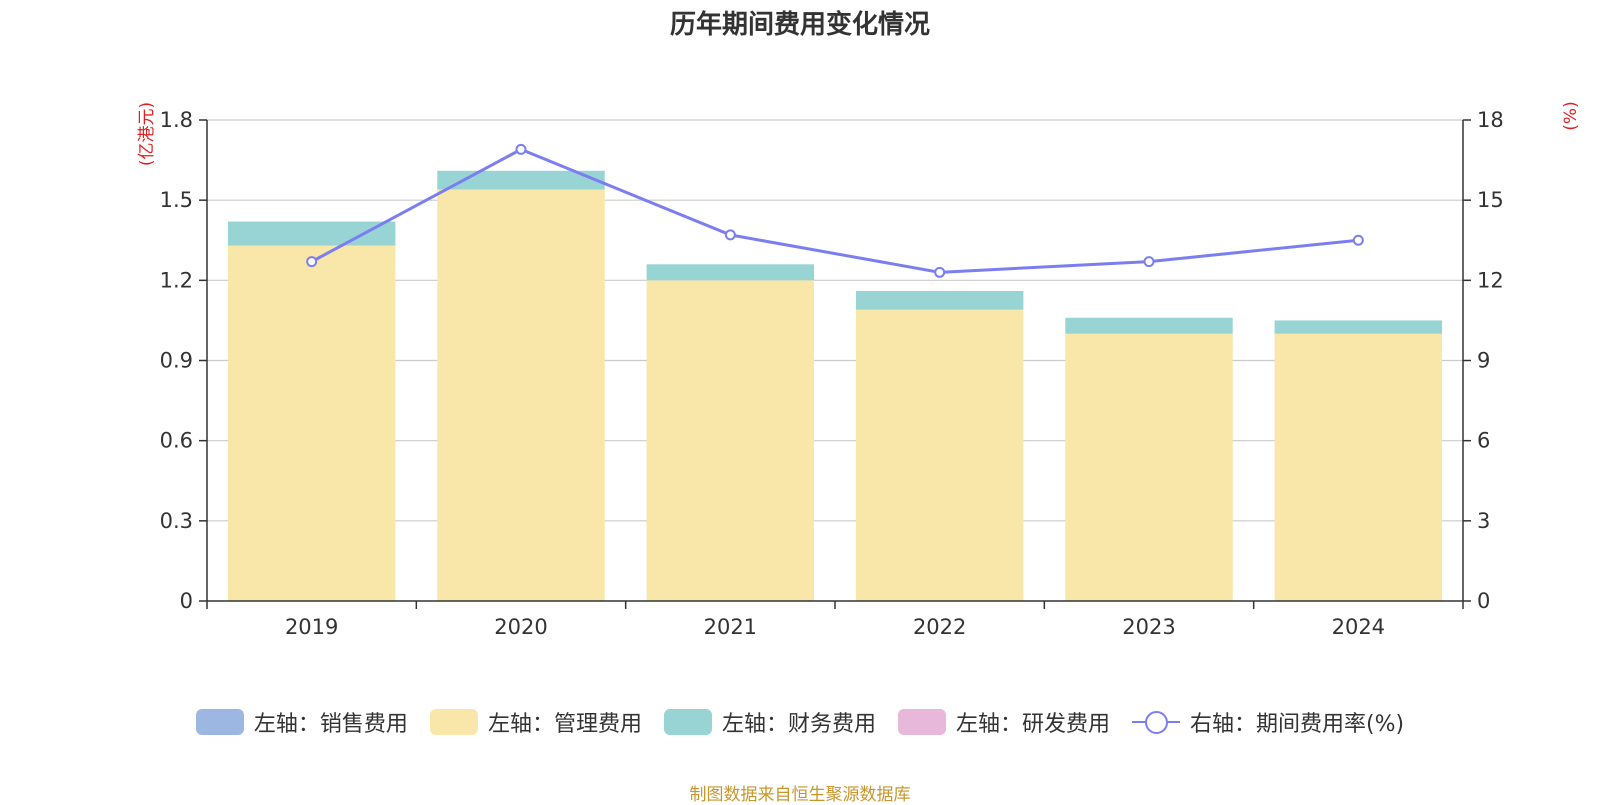 This screenshot has height=805, width=1600. What do you see at coordinates (564, 724) in the screenshot?
I see `legend-label: 左轴：管理费用` at bounding box center [564, 724].